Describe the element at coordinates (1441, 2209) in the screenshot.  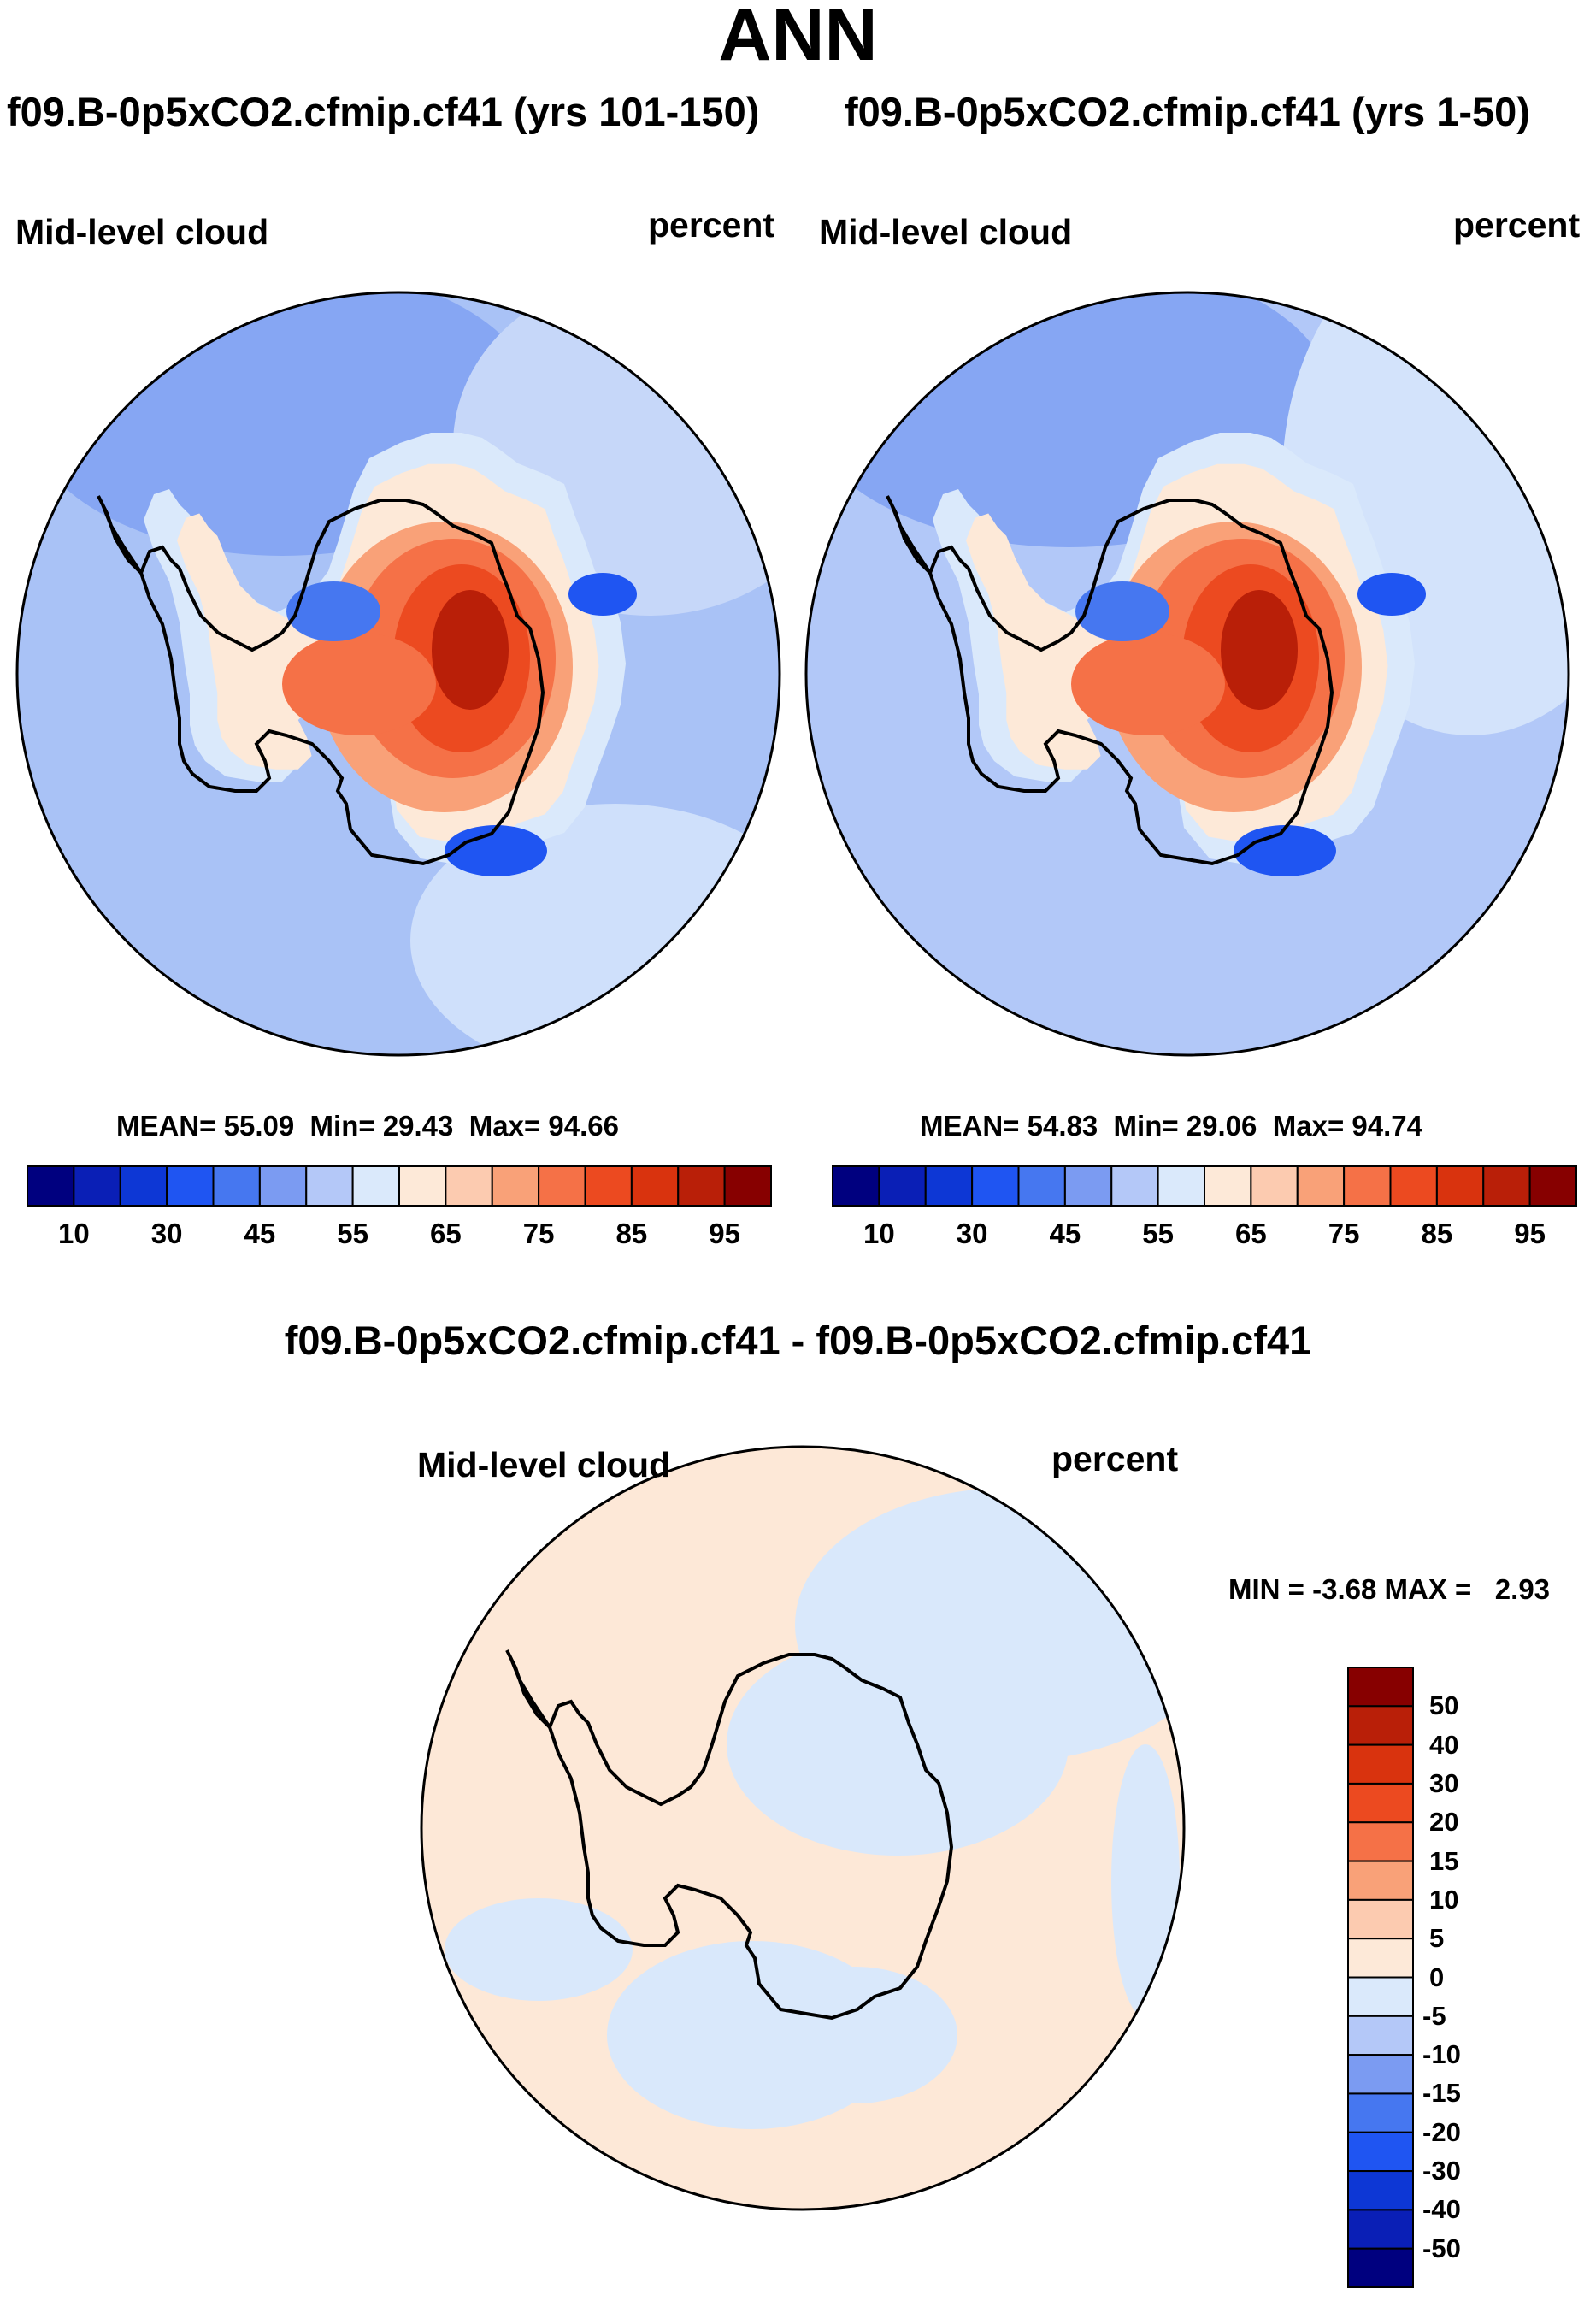
I see `colorbar-tick-label: -40` at that location.